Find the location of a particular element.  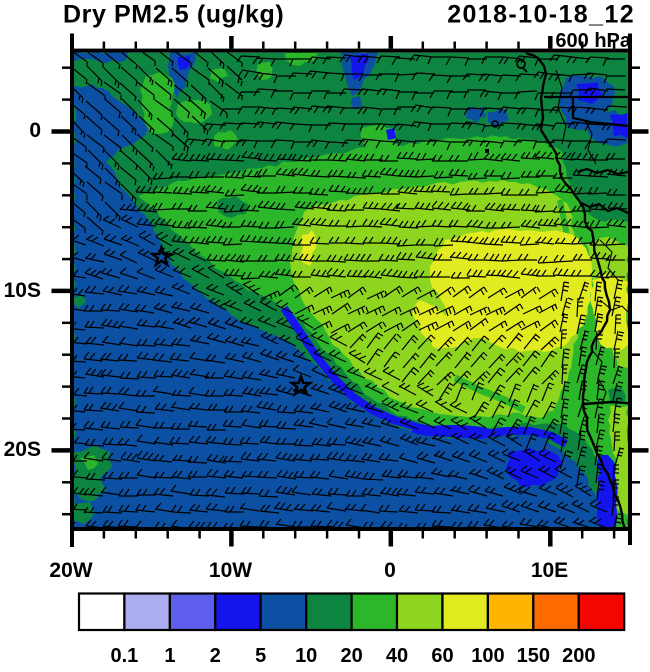

svg-text: 5 is located at coordinates (260, 656).